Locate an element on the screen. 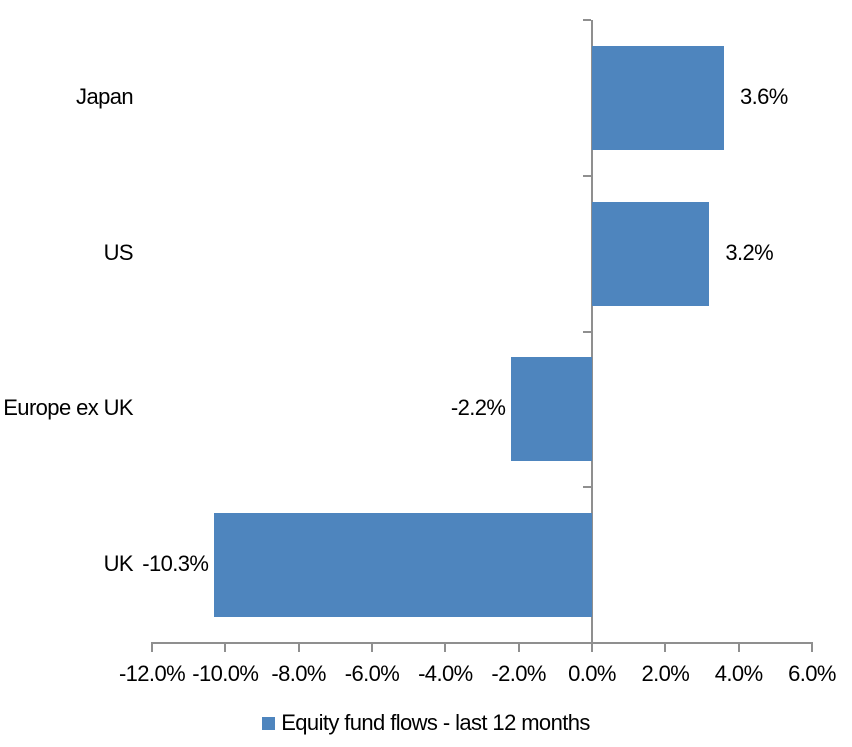 The width and height of the screenshot is (852, 747). bar-us is located at coordinates (651, 253).